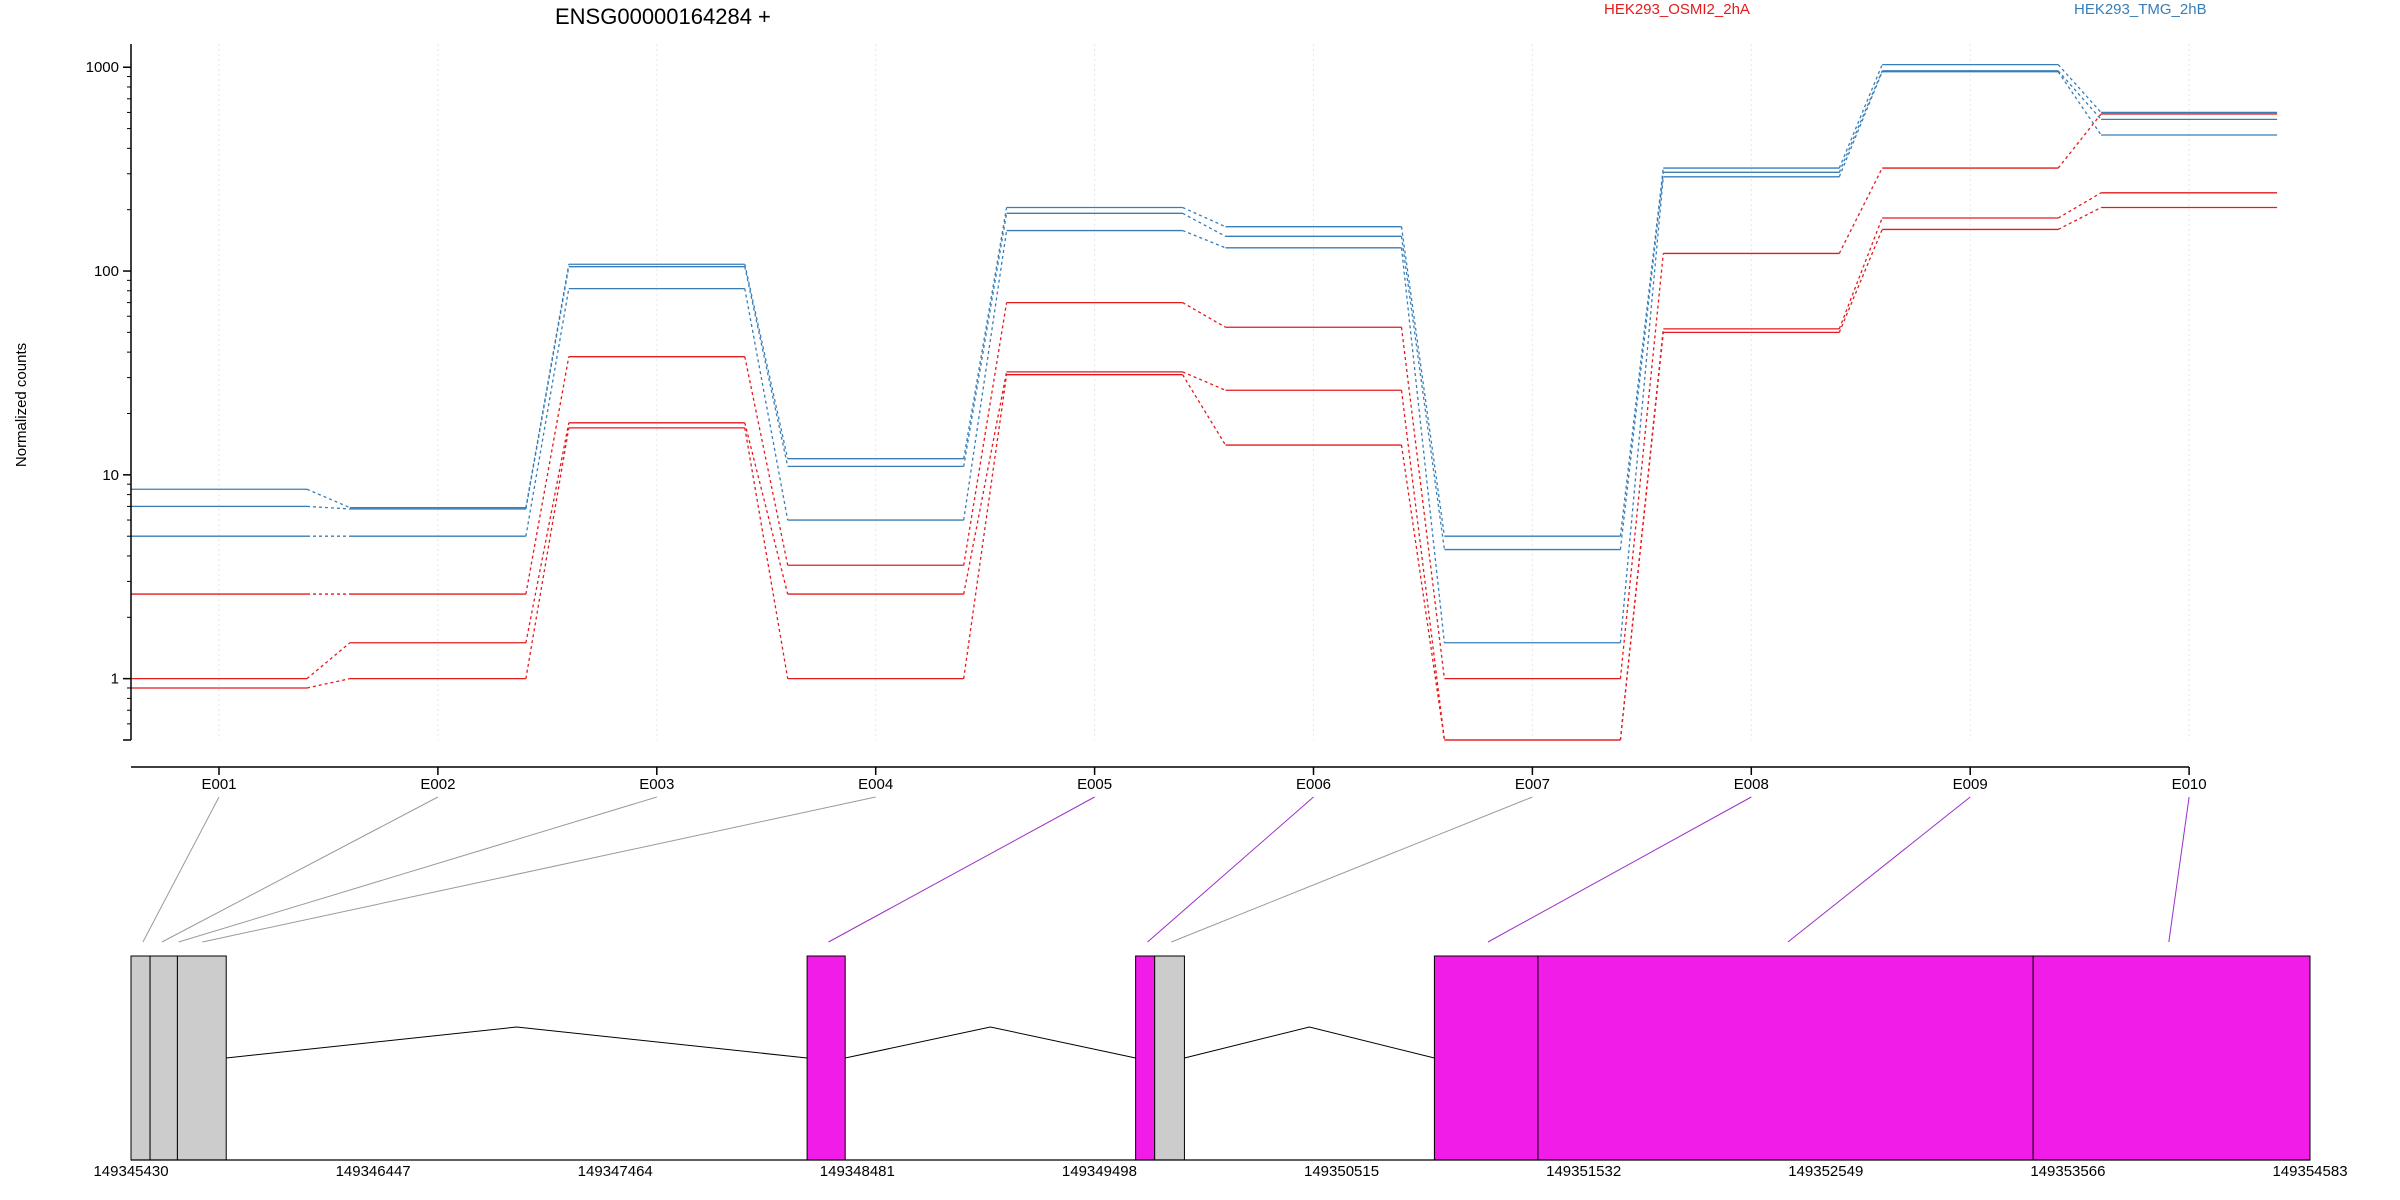 This screenshot has height=1200, width=2400. I want to click on genomic-tick-label: 149351532, so click(1583, 1171).